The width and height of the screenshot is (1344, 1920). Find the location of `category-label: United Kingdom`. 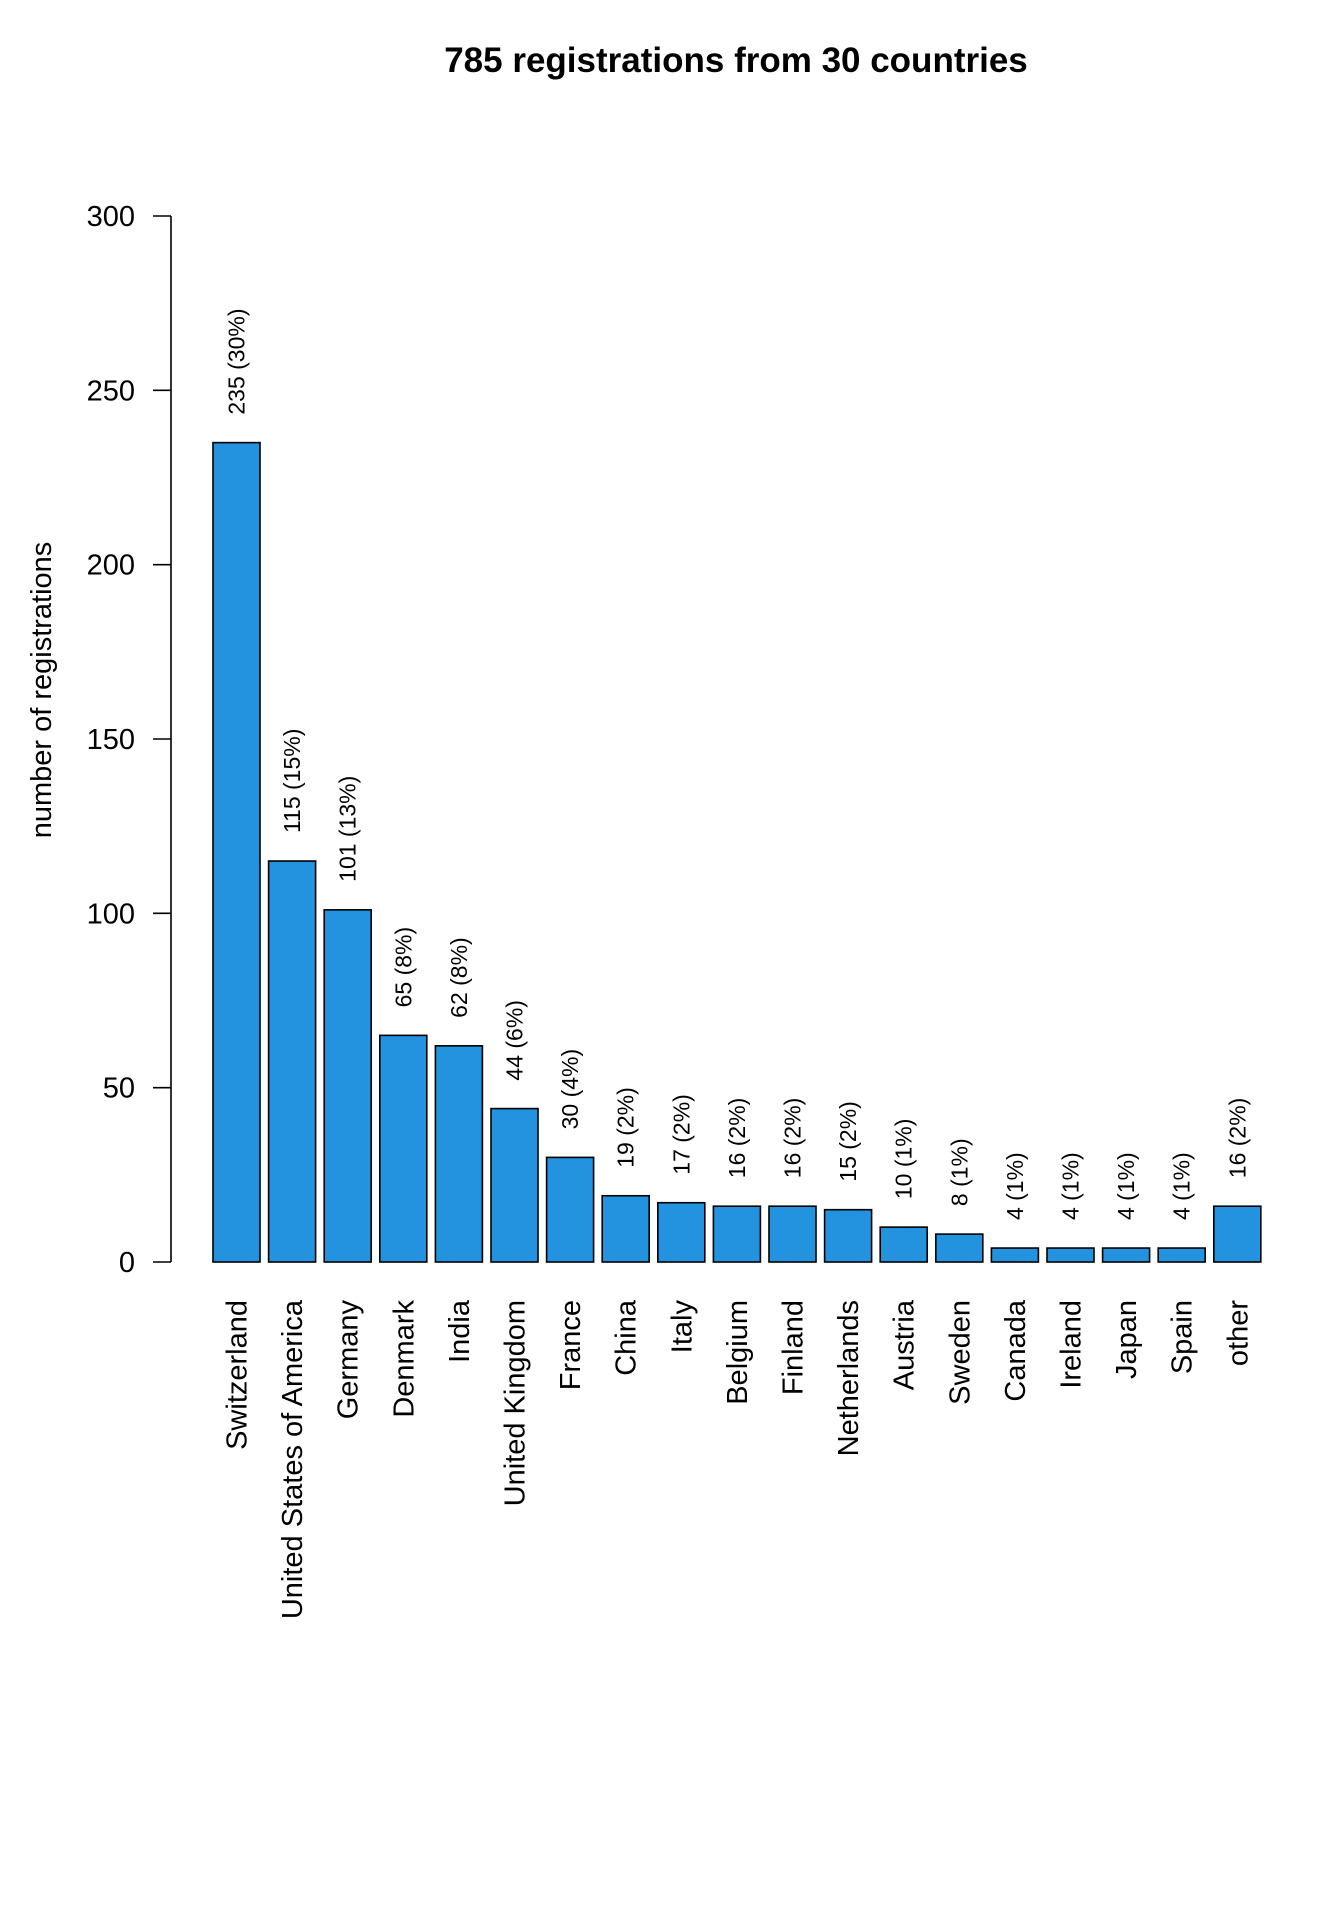

category-label: United Kingdom is located at coordinates (516, 1403).